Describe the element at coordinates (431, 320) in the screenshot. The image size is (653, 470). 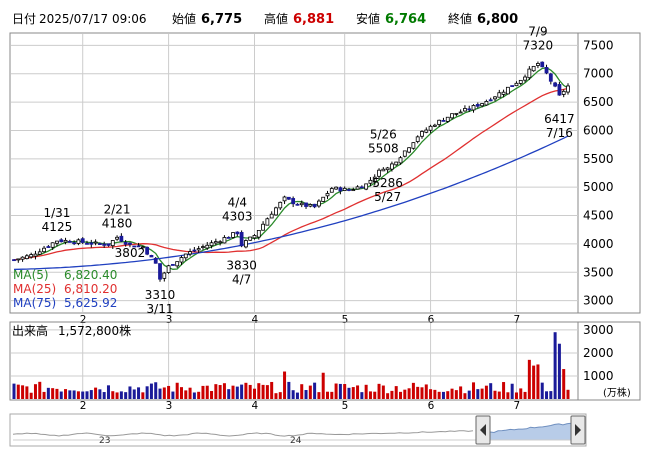
I see `month-tick-label: 6` at that location.